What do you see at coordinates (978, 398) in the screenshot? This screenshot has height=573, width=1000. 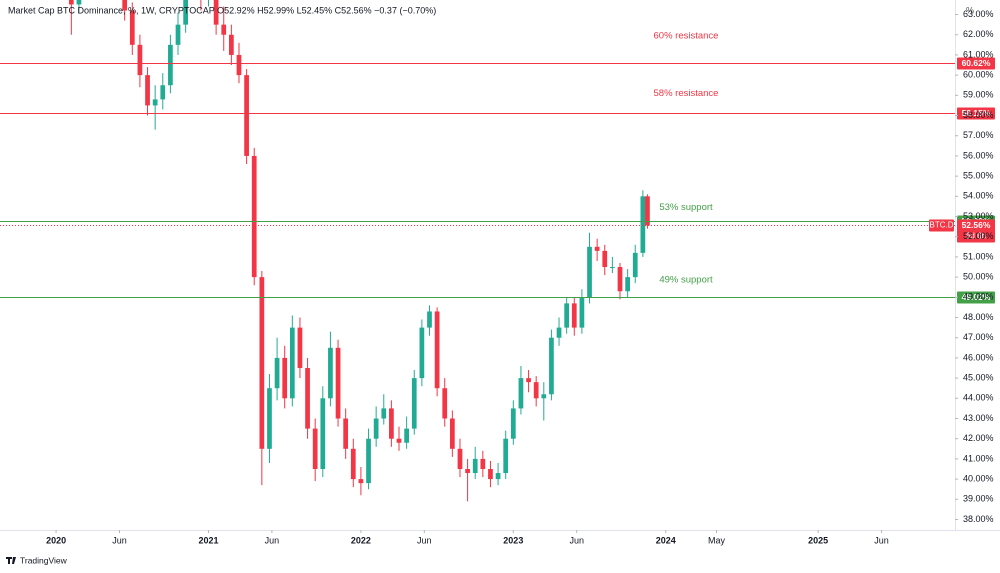 I see `y-tick-label: 44.00%` at bounding box center [978, 398].